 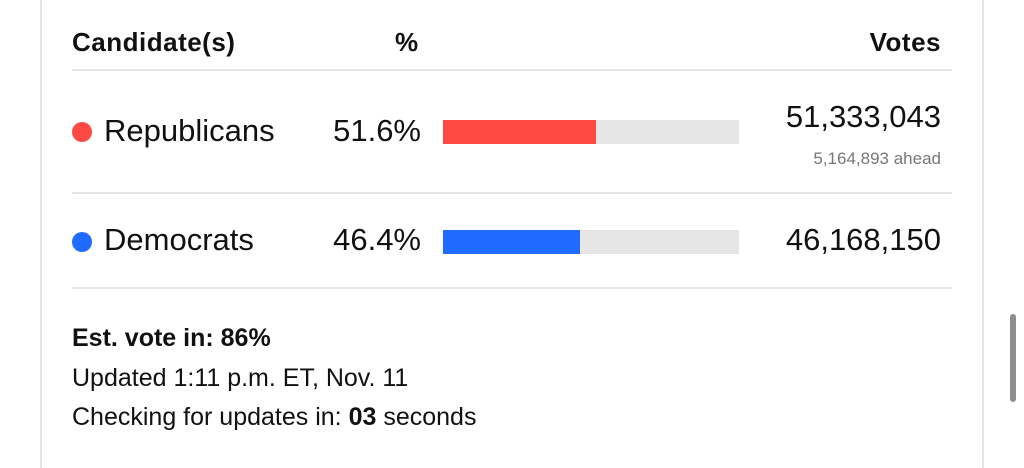 I want to click on scrollbar, so click(x=1013, y=358).